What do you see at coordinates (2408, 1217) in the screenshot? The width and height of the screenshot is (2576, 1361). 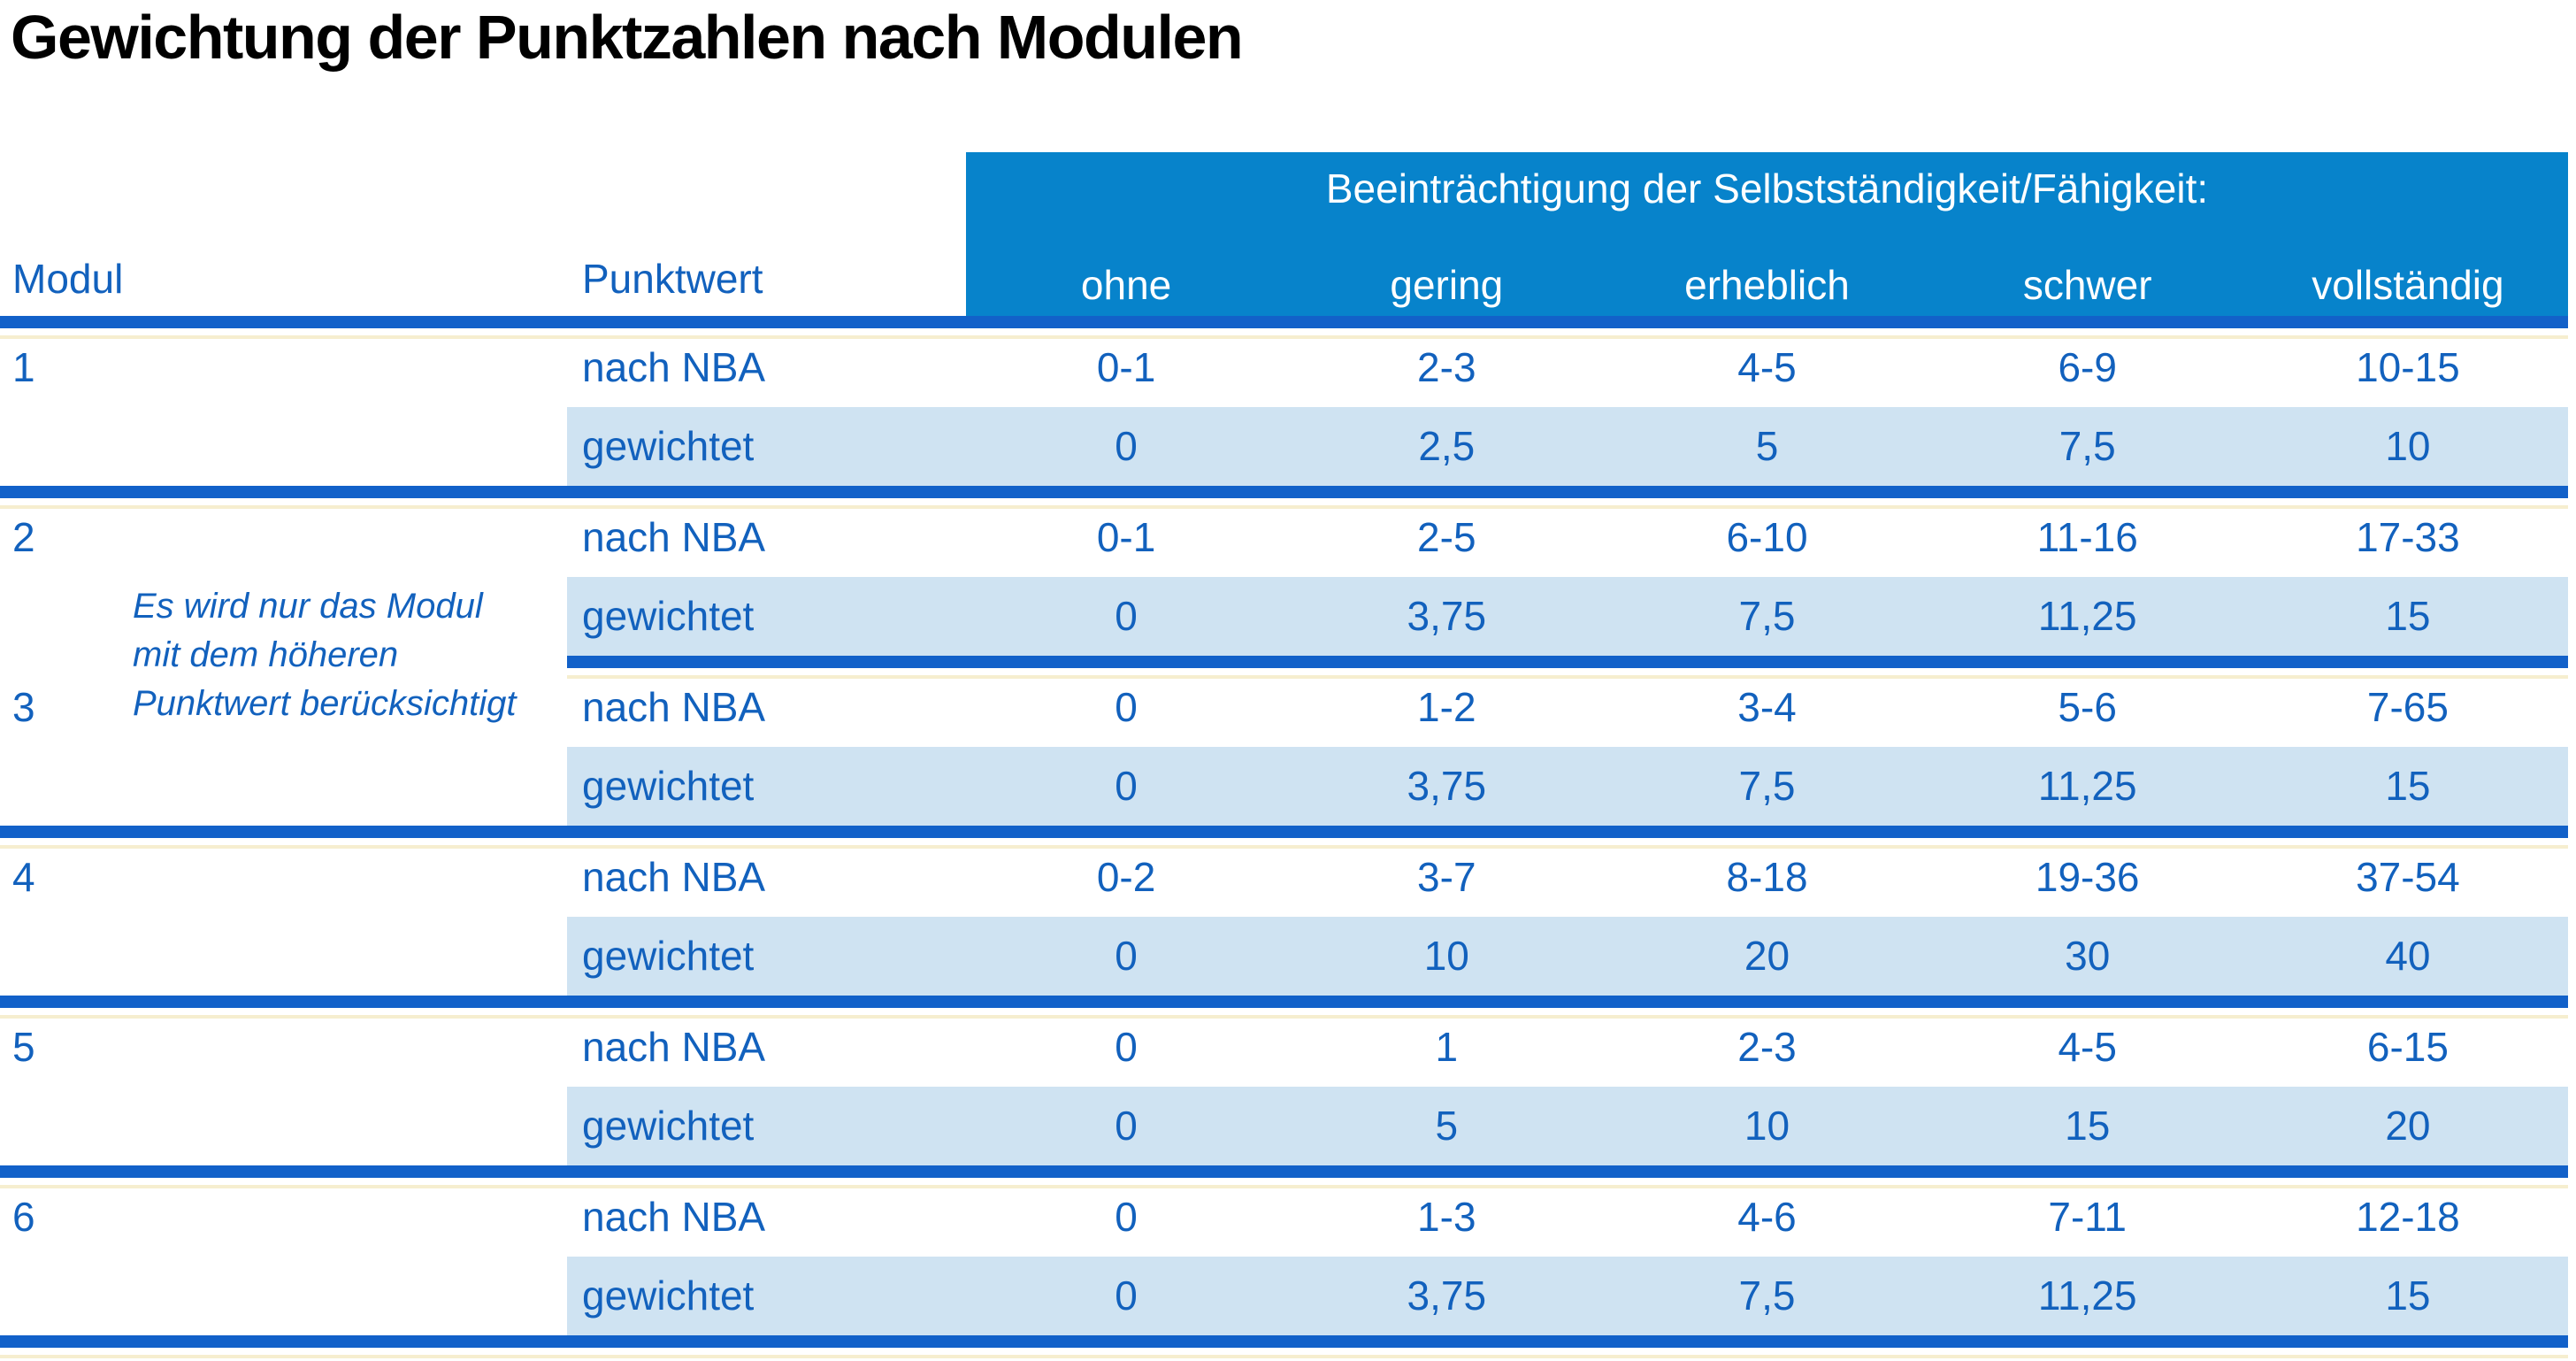 I see `value-cell: 12-18` at bounding box center [2408, 1217].